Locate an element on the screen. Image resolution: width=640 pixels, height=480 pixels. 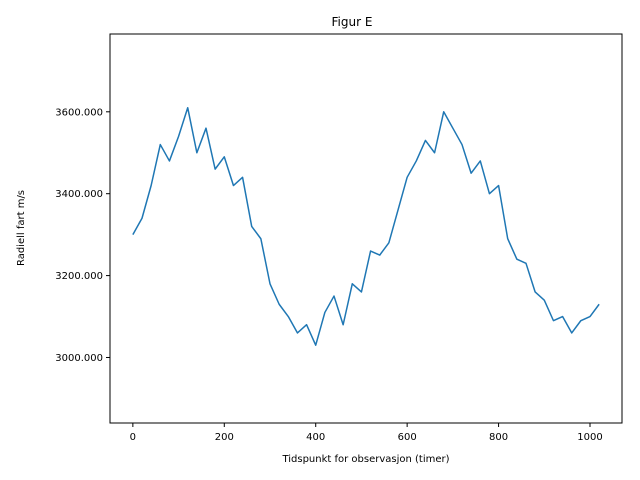
y-tick-label: 3600.000 is located at coordinates (79, 112).